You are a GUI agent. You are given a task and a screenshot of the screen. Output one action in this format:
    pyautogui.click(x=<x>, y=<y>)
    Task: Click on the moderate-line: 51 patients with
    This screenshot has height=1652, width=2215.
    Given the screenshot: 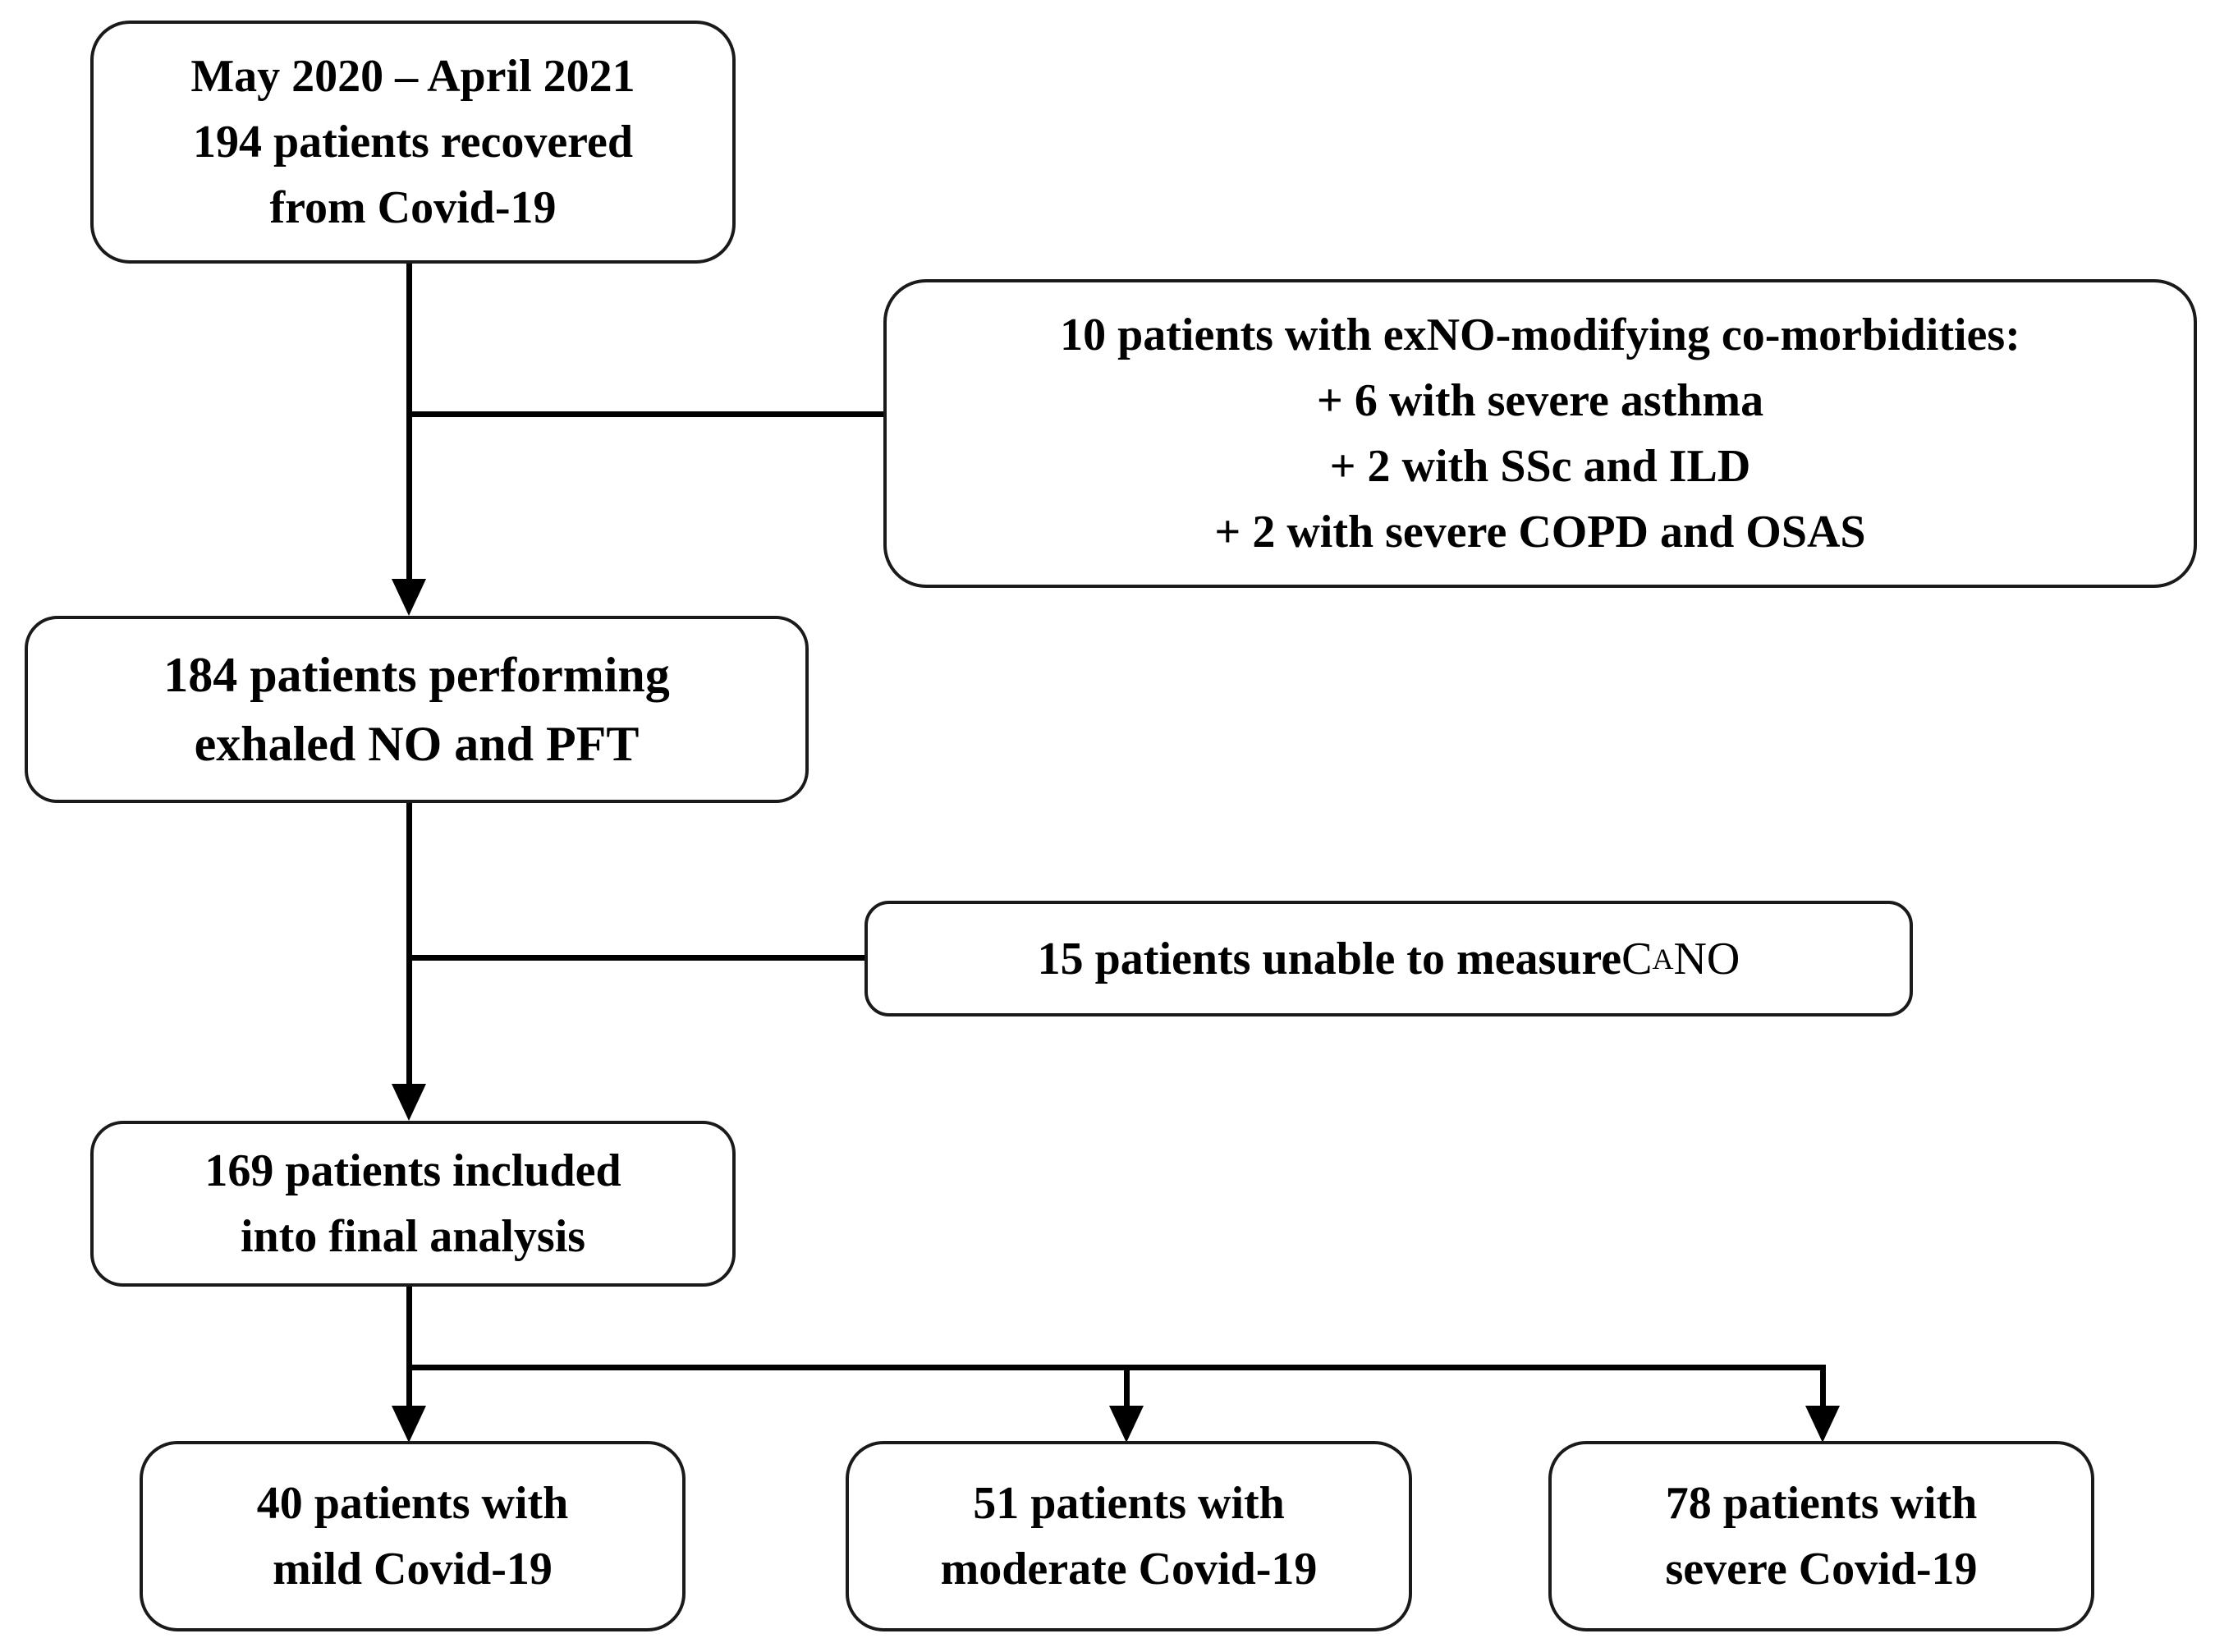 What is the action you would take?
    pyautogui.click(x=1129, y=1504)
    